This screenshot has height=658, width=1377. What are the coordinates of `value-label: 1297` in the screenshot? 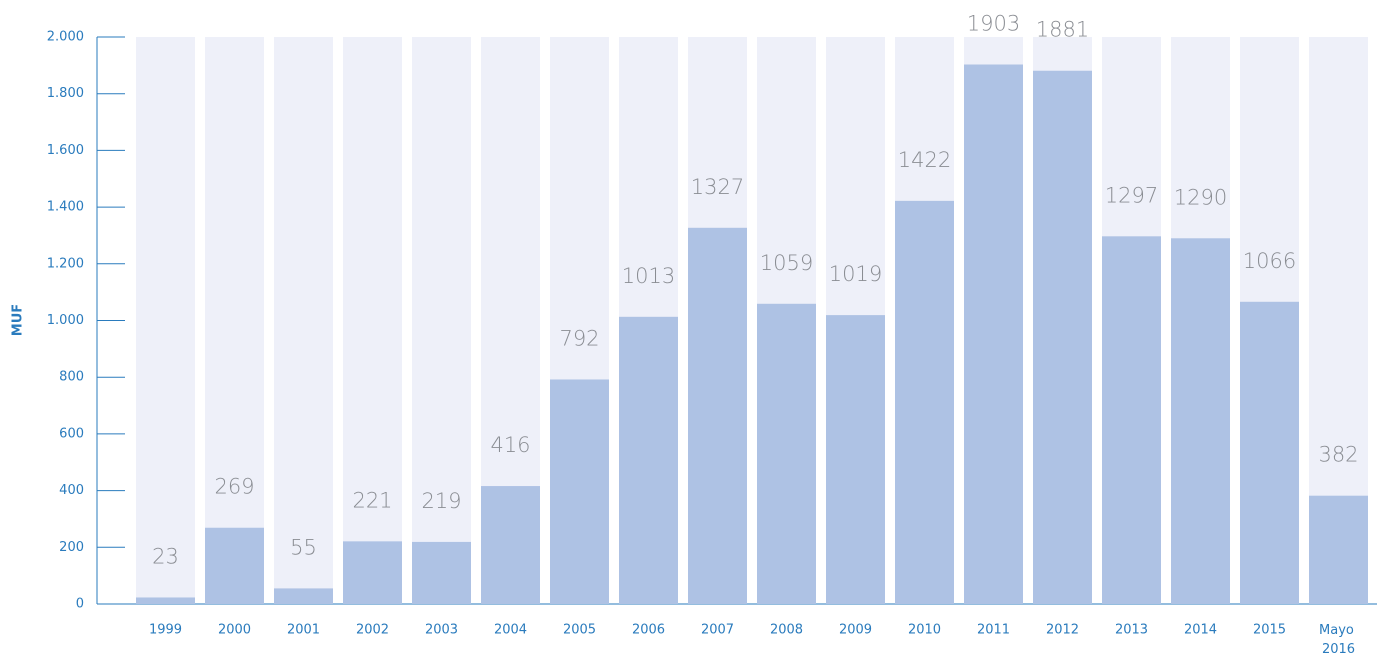 It's located at (1131, 195).